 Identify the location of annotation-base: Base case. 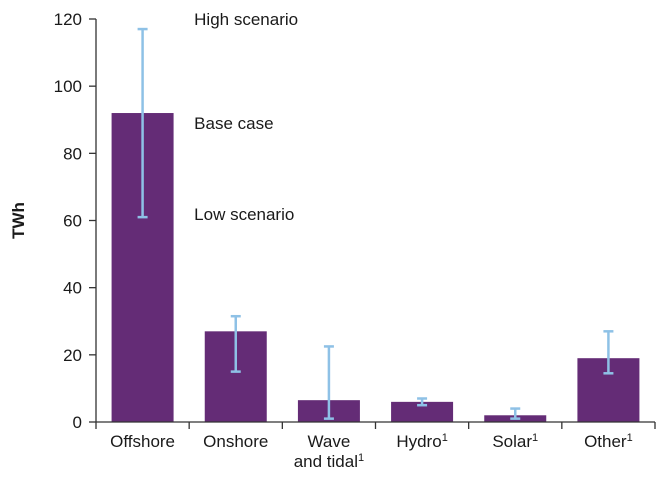
(233, 123).